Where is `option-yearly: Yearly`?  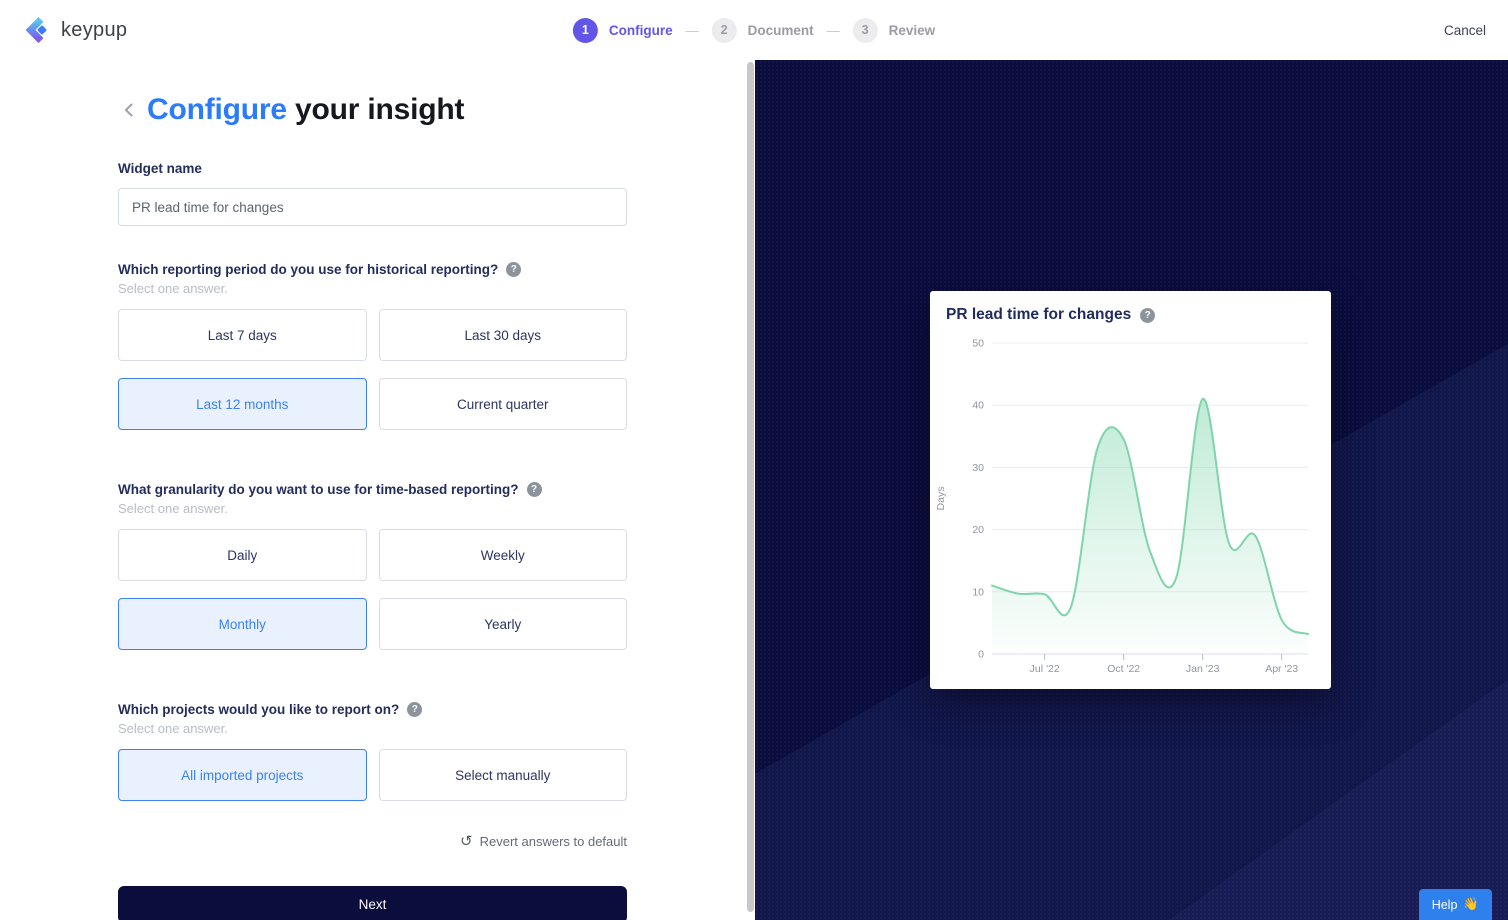
option-yearly: Yearly is located at coordinates (502, 624).